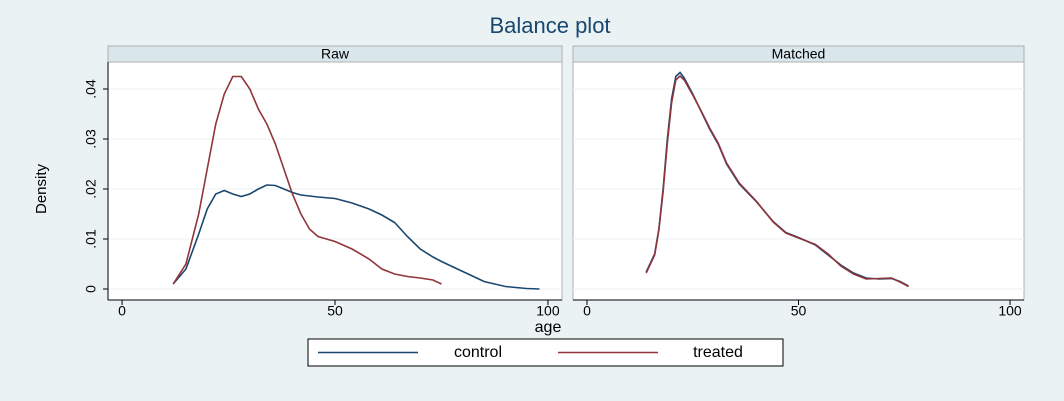  Describe the element at coordinates (91, 139) in the screenshot. I see `y-tick-label: .03` at that location.